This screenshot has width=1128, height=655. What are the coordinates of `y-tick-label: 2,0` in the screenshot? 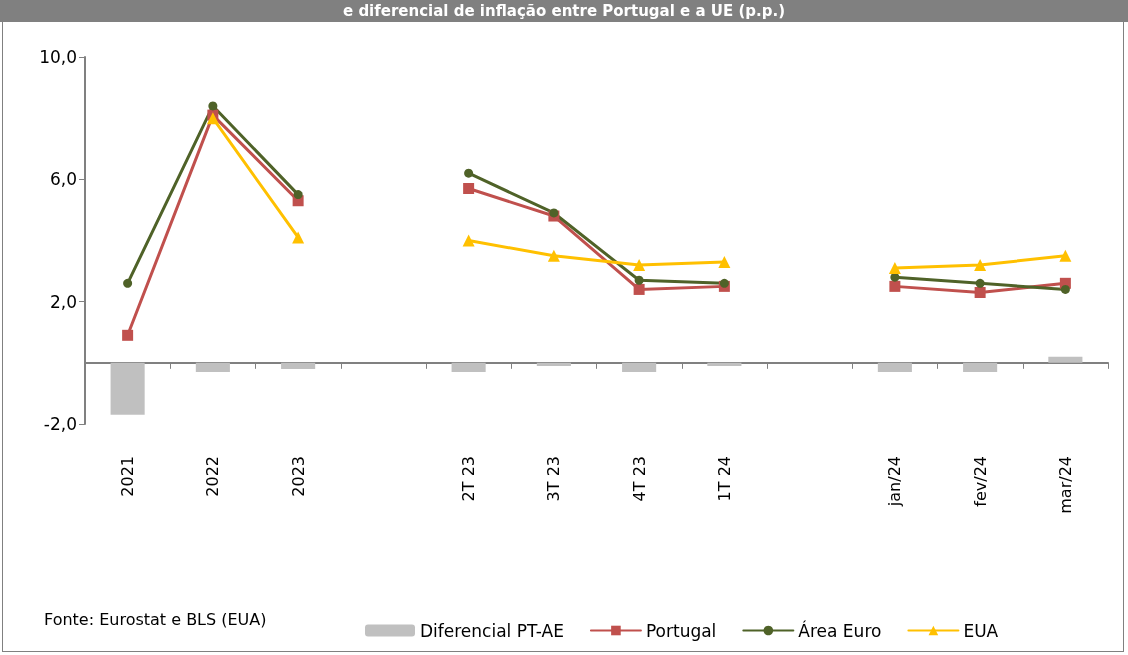 It's located at (63, 301).